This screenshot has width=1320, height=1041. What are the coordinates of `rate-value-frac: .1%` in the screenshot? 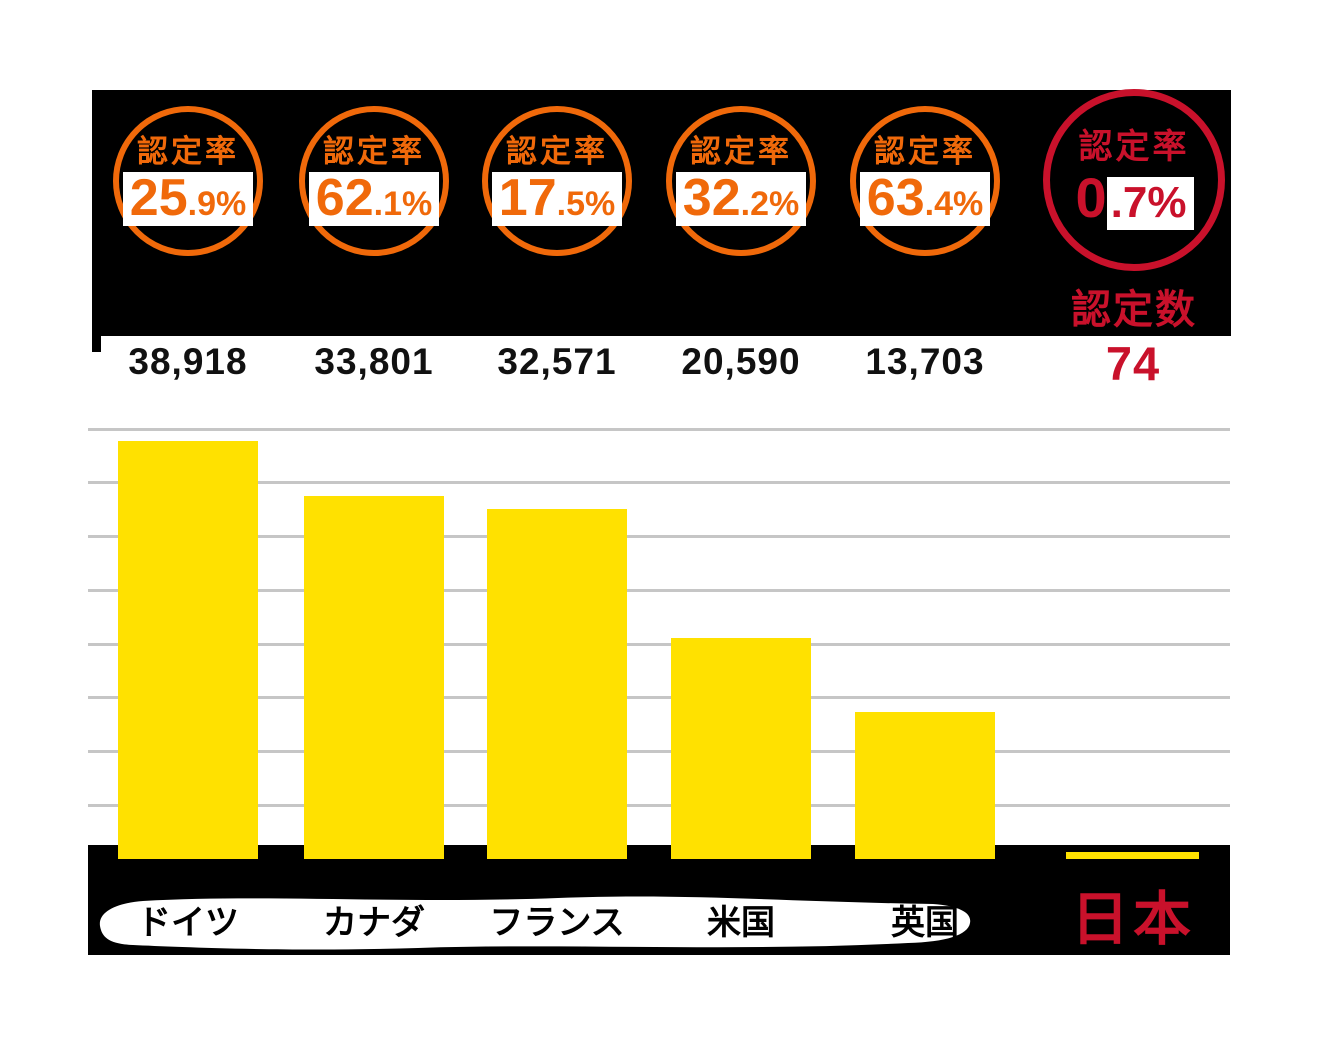 It's located at (403, 203).